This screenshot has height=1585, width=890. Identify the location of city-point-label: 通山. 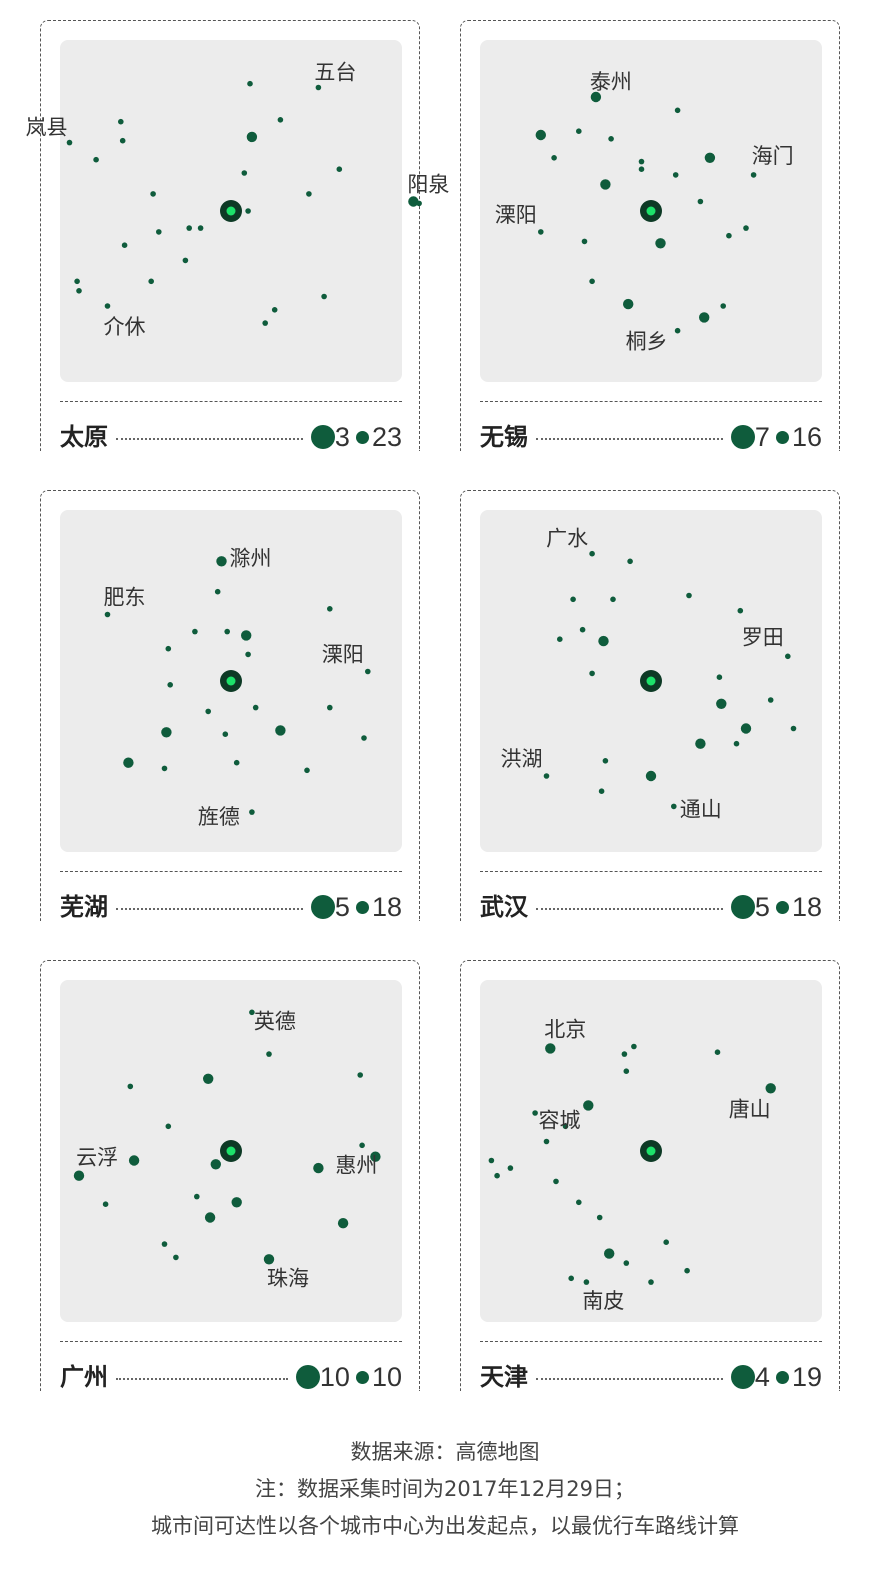
(701, 809).